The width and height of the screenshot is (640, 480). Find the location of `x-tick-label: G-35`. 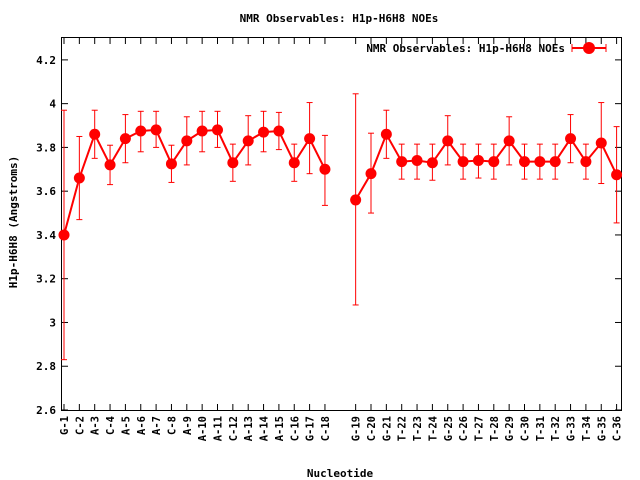

x-tick-label: G-35 is located at coordinates (602, 428).